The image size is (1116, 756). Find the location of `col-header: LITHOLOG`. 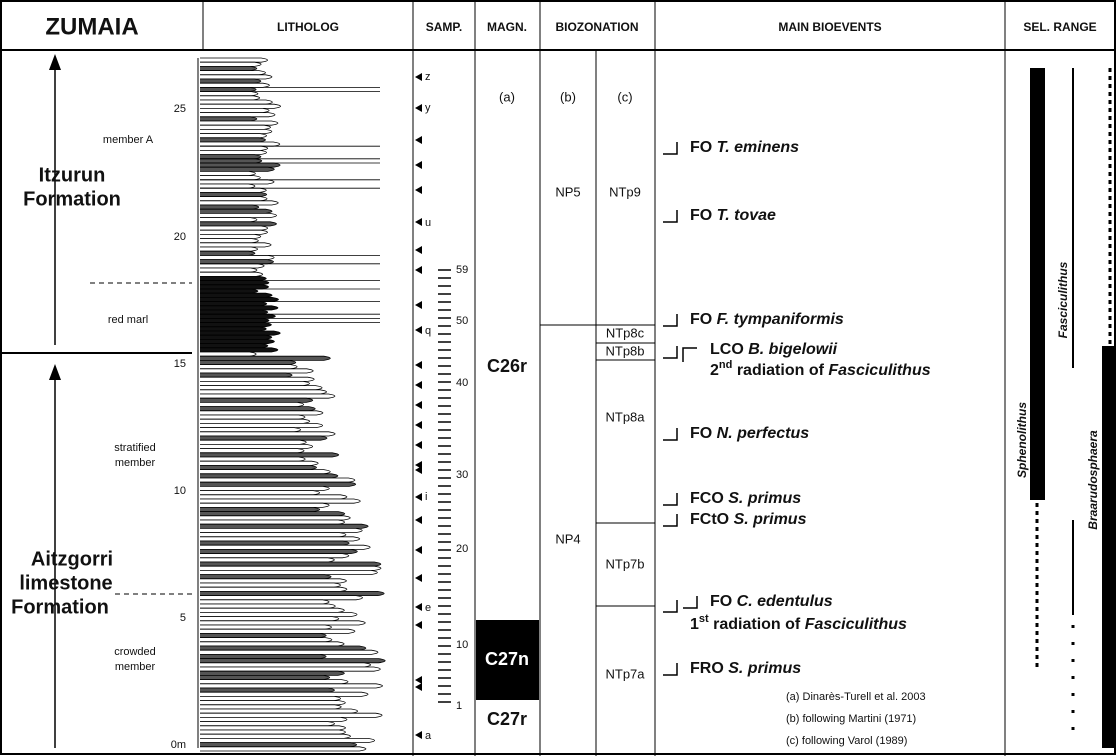

col-header: LITHOLOG is located at coordinates (308, 27).